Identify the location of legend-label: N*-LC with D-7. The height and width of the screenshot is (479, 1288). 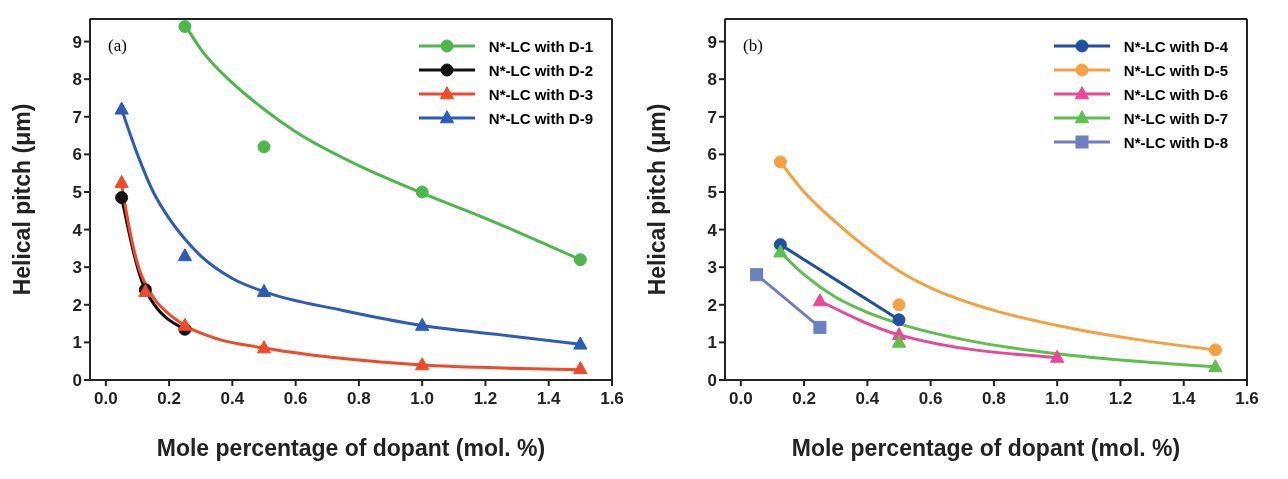
(1175, 118).